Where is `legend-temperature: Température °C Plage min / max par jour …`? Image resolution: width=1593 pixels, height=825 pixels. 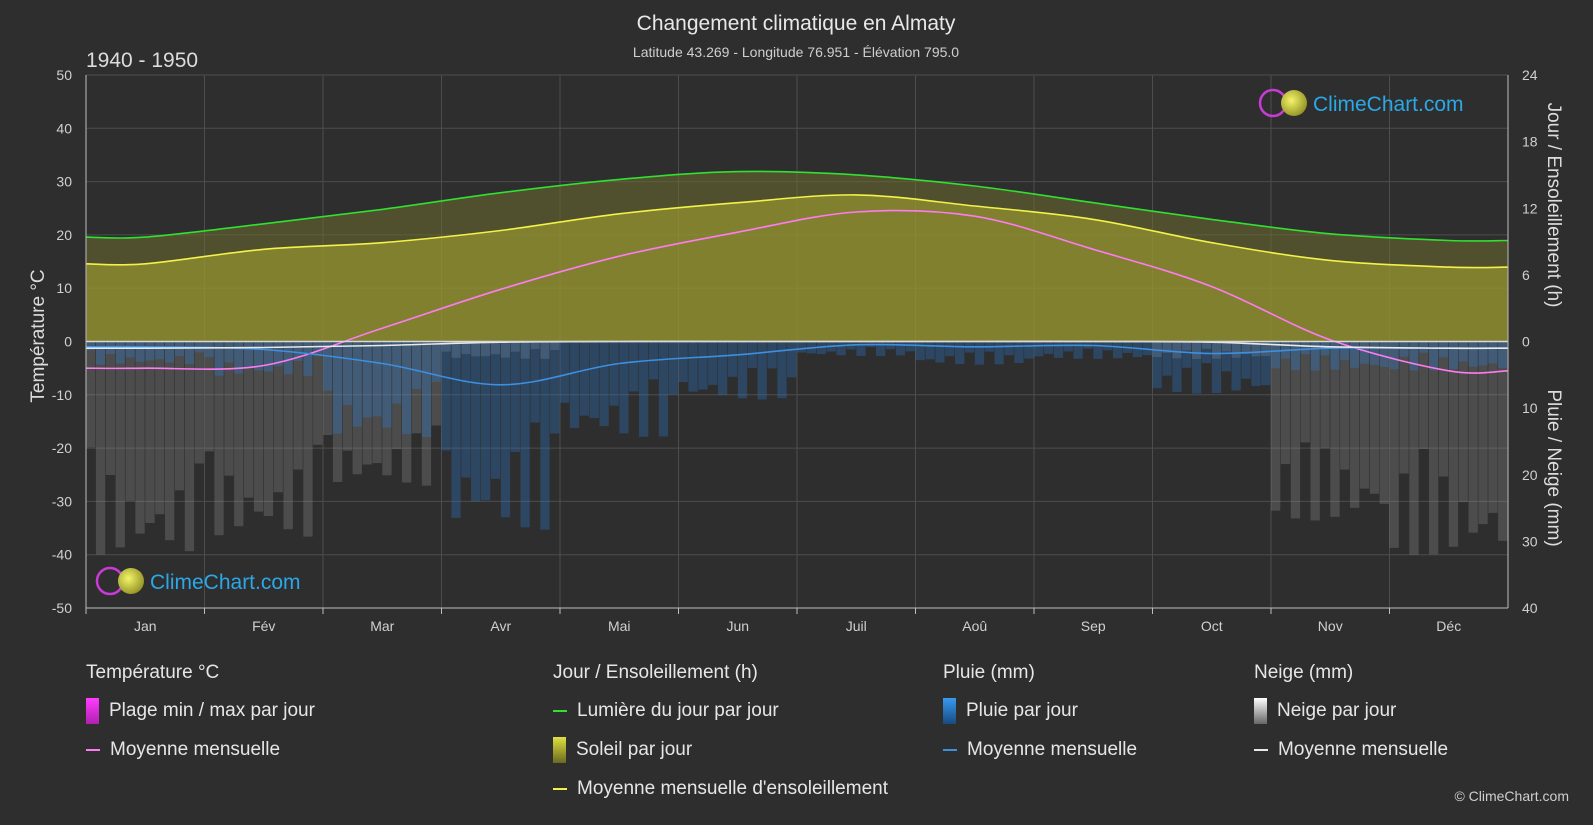
legend-temperature: Température °C Plage min / max par jour … is located at coordinates (200, 720).